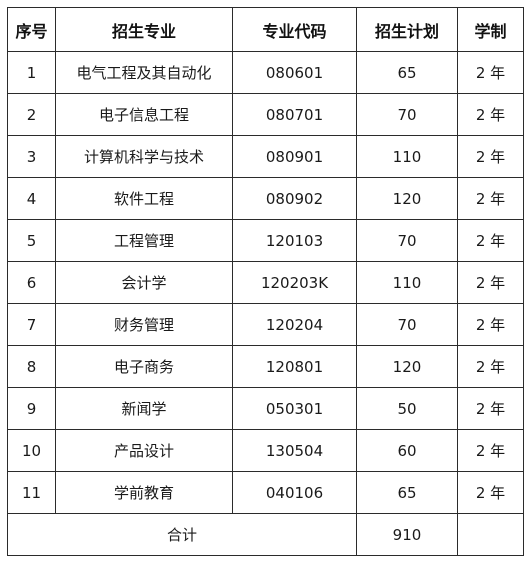  I want to click on cell-major-code: 050301, so click(294, 408).